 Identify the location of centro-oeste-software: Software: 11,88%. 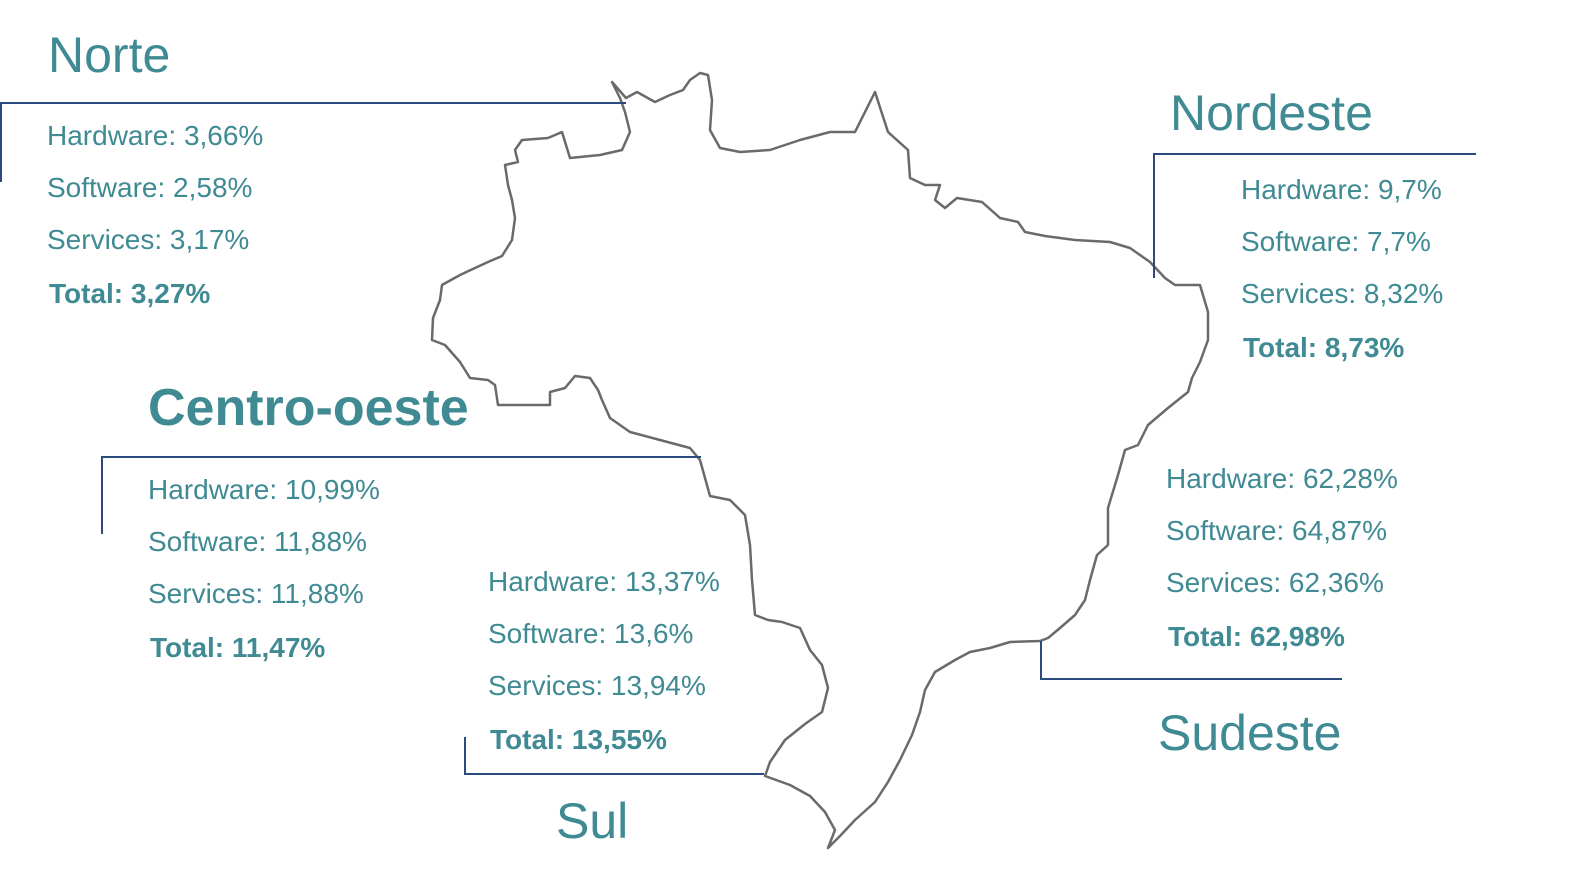
(257, 541).